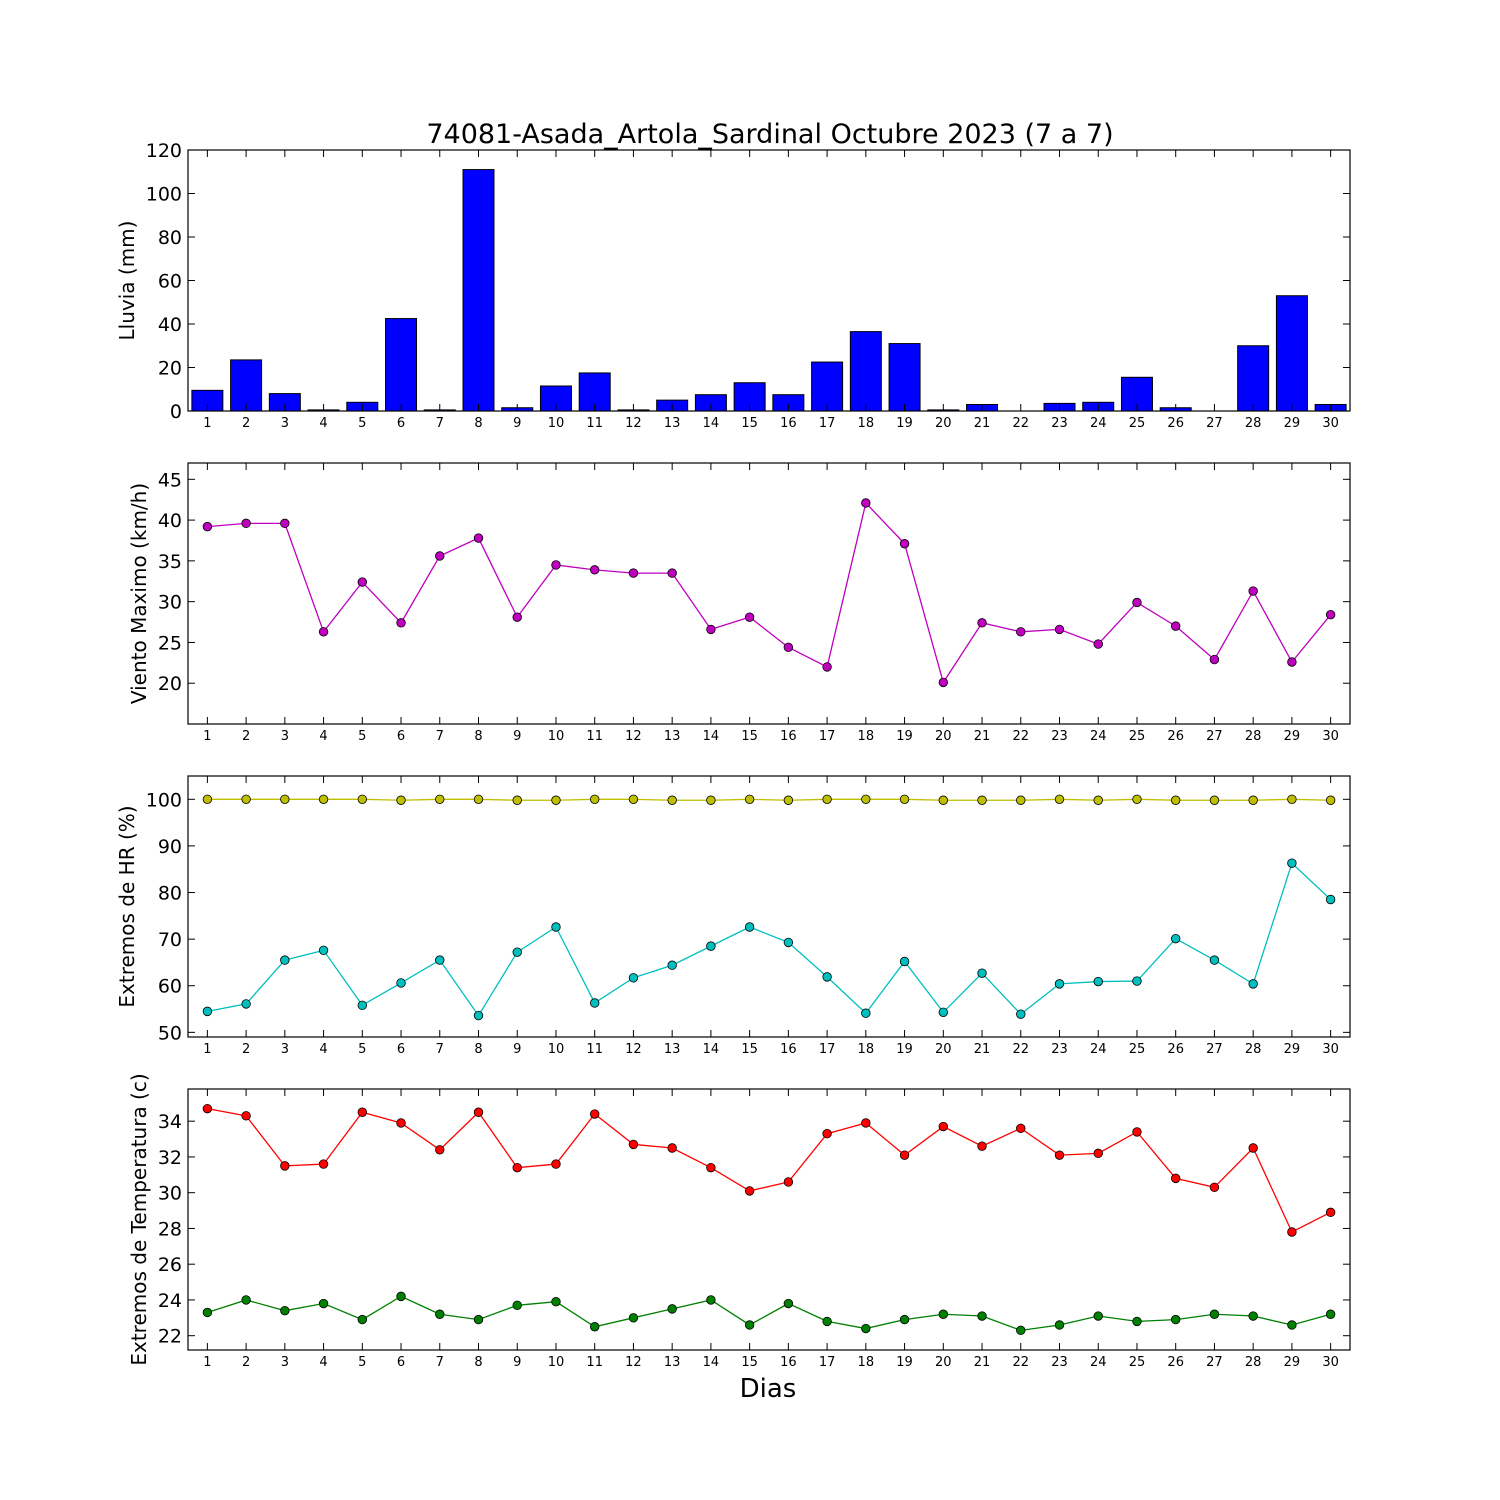 This screenshot has height=1500, width=1500. What do you see at coordinates (170, 643) in the screenshot?
I see `ytick-label-viento-25: 25` at bounding box center [170, 643].